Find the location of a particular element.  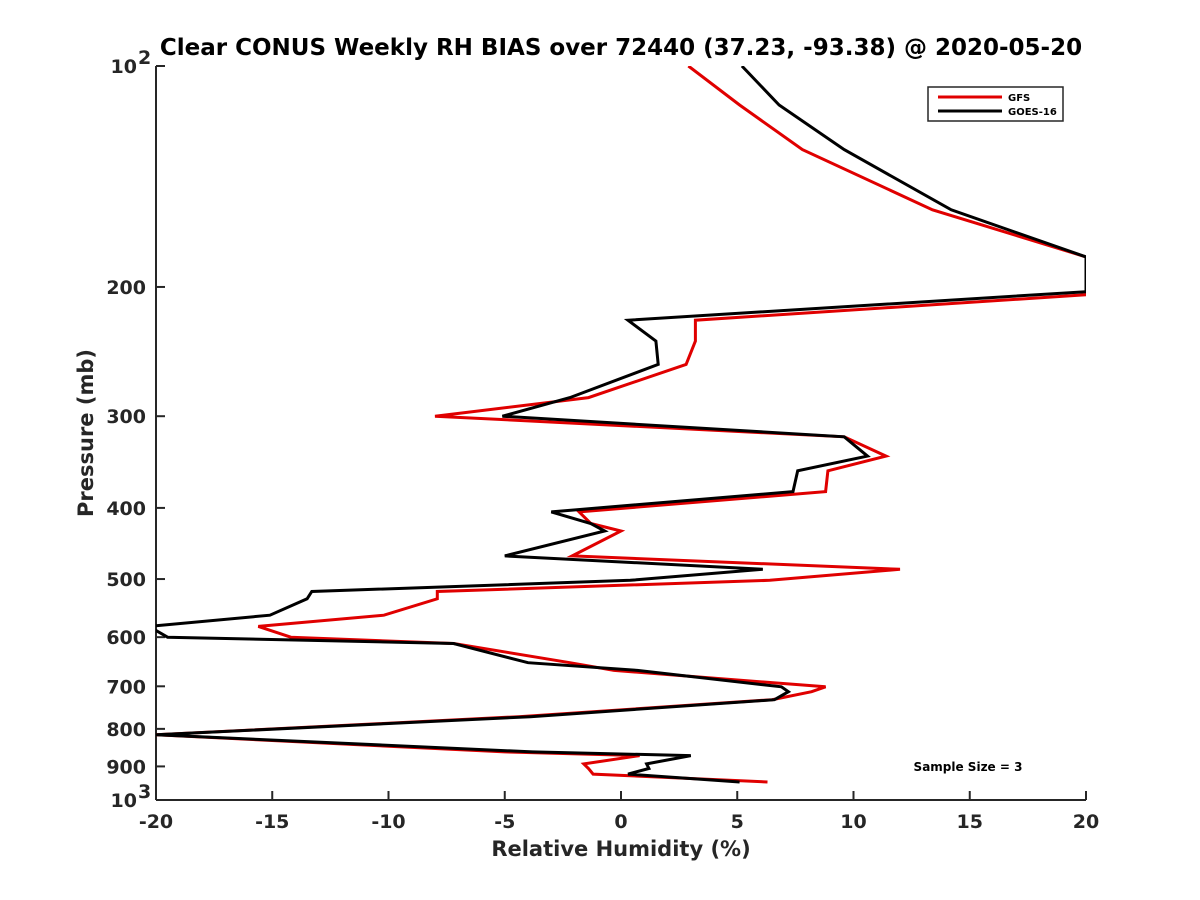

x-tick-label: 20 is located at coordinates (1086, 822).